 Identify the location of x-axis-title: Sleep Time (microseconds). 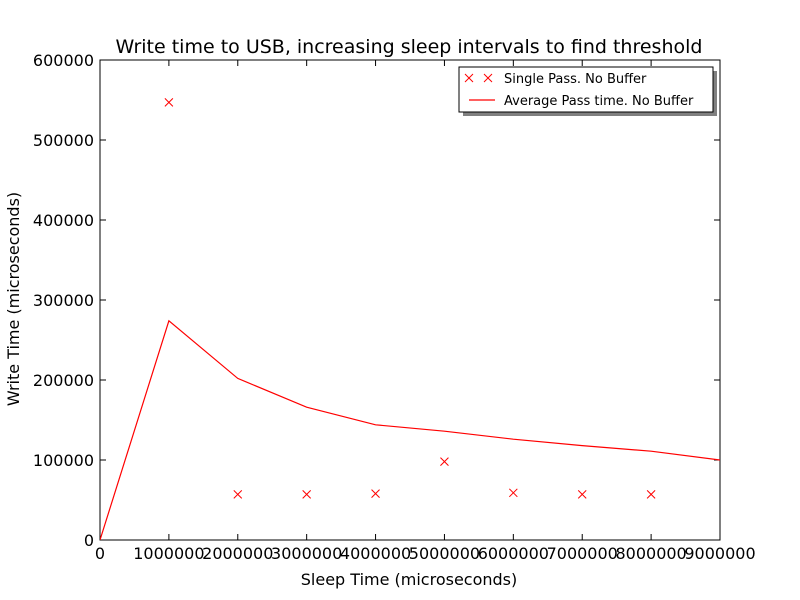
(409, 579).